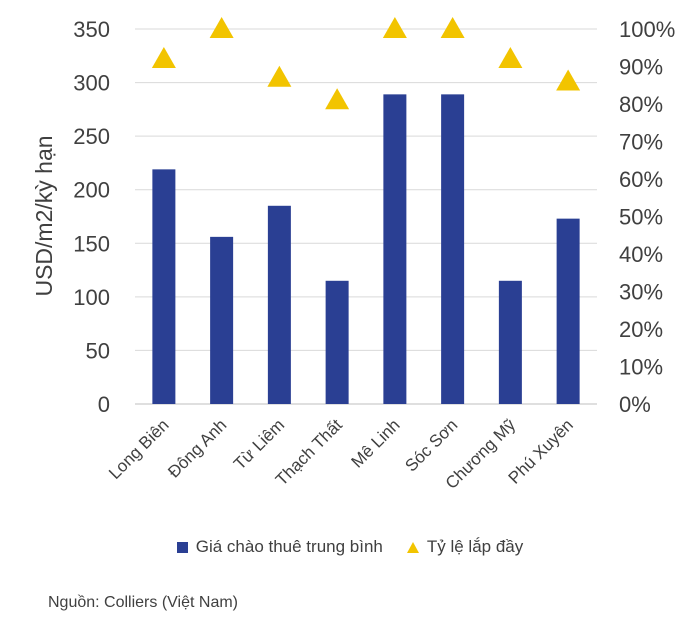  Describe the element at coordinates (641, 292) in the screenshot. I see `y2-tick-label: 30%` at that location.